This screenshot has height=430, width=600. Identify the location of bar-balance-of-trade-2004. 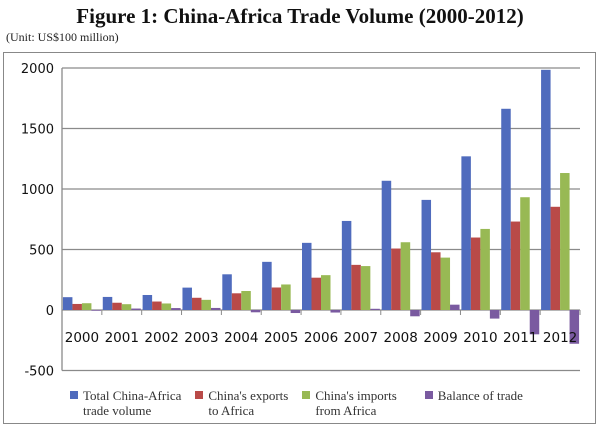
(255, 311).